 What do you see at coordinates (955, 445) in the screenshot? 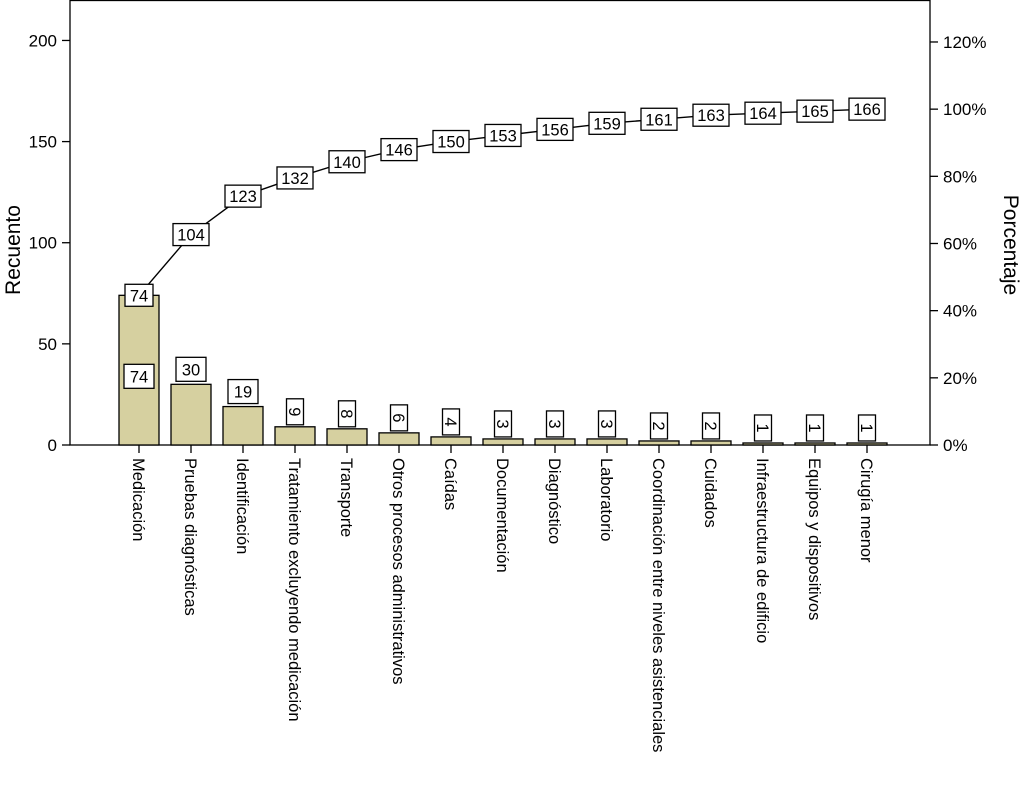
I see `y2-tick-label: 0%` at bounding box center [955, 445].